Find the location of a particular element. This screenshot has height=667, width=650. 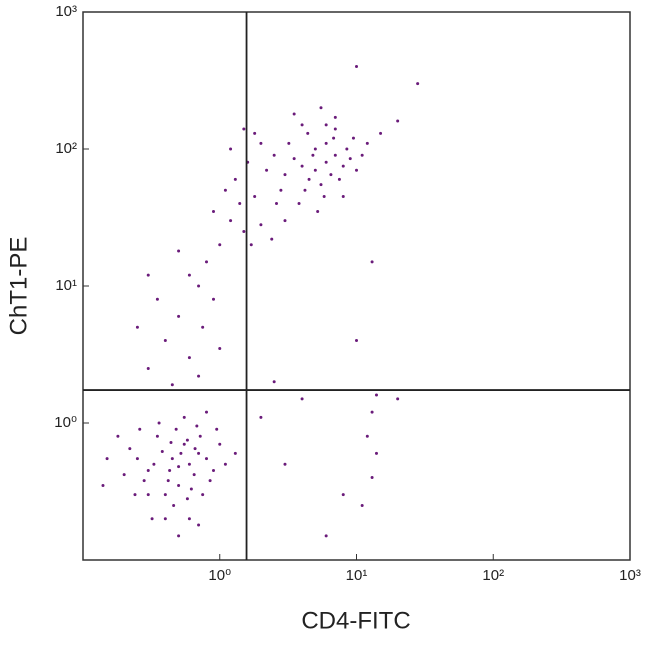

x-tick-label: 10³ is located at coordinates (630, 575).